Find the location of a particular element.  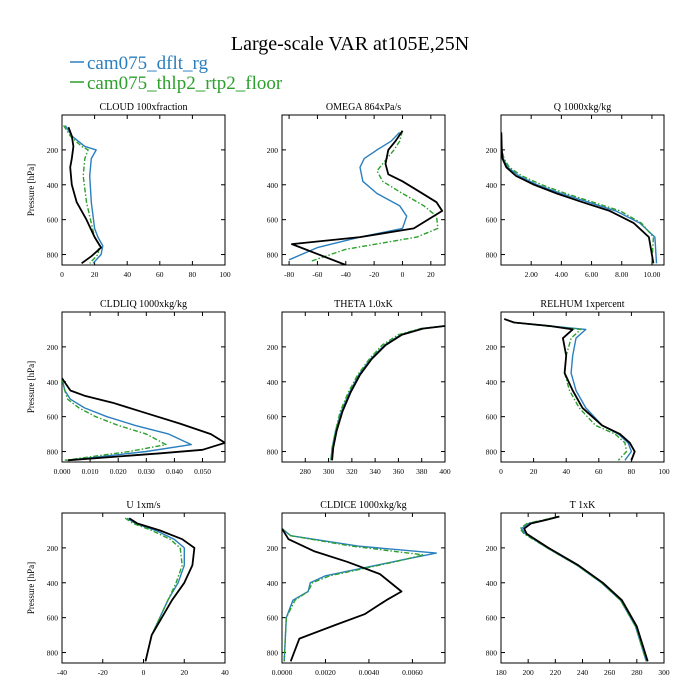

x-tick-label: 6.00 is located at coordinates (591, 274).